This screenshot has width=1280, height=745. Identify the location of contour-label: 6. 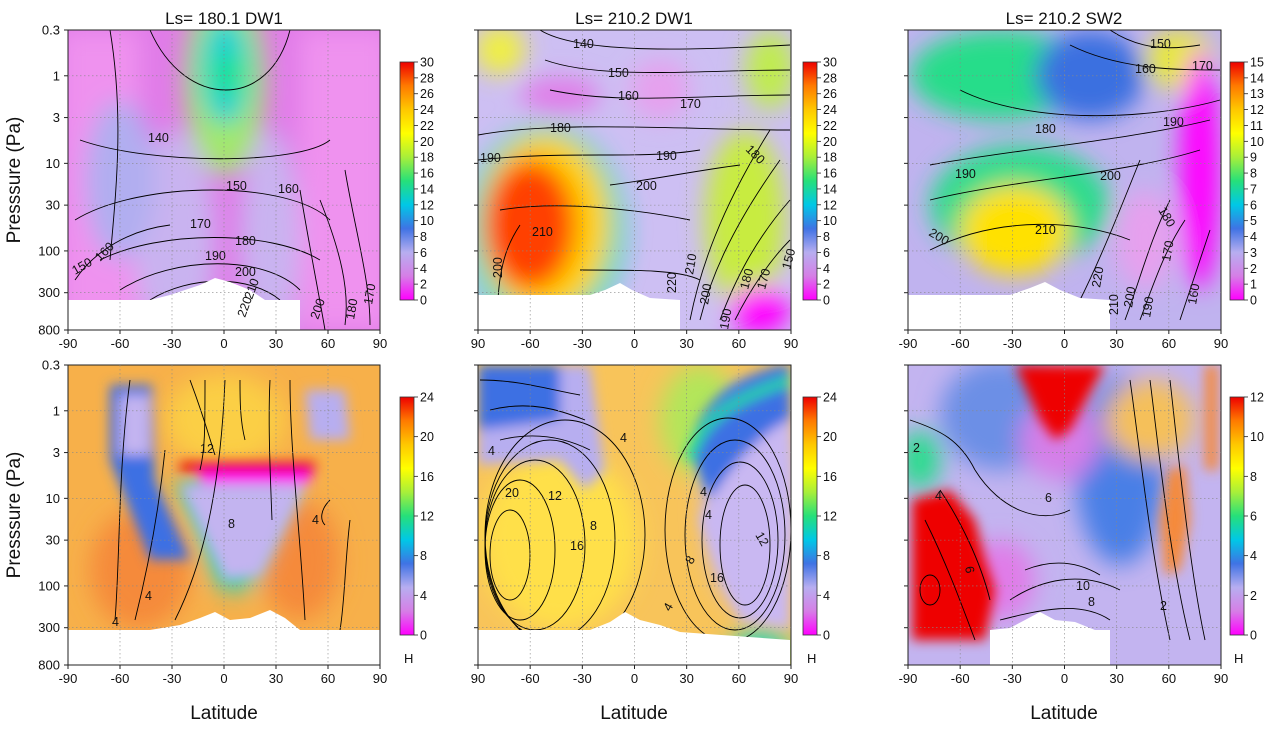
(1048, 498).